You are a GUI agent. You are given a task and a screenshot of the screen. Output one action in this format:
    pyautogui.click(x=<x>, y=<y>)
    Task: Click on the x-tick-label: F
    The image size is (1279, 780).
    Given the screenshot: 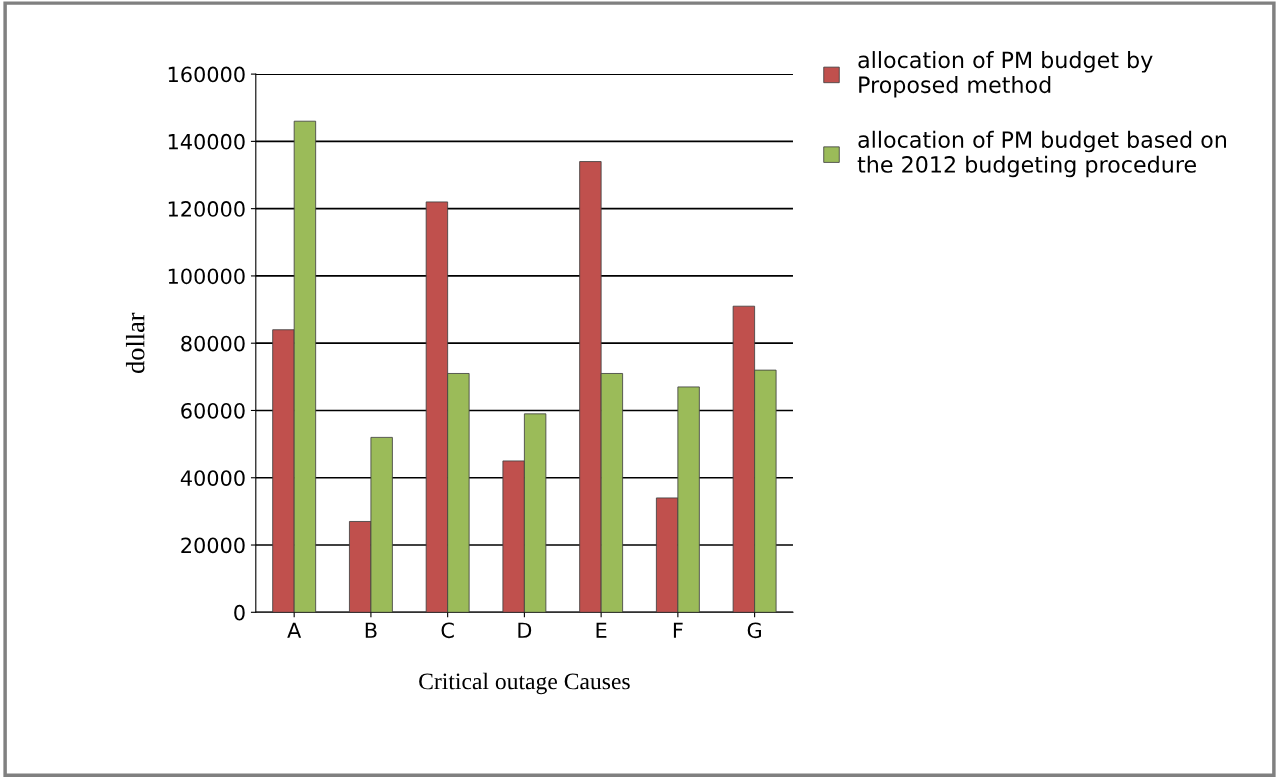 What is the action you would take?
    pyautogui.click(x=678, y=630)
    